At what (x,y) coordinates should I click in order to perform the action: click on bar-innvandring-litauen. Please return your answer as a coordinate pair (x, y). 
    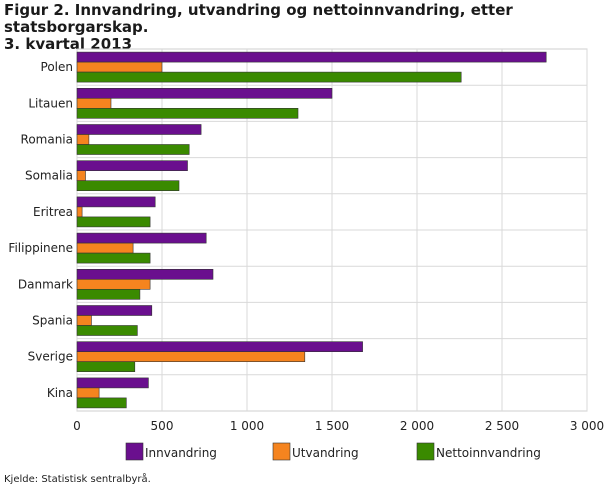
    Looking at the image, I should click on (204, 93).